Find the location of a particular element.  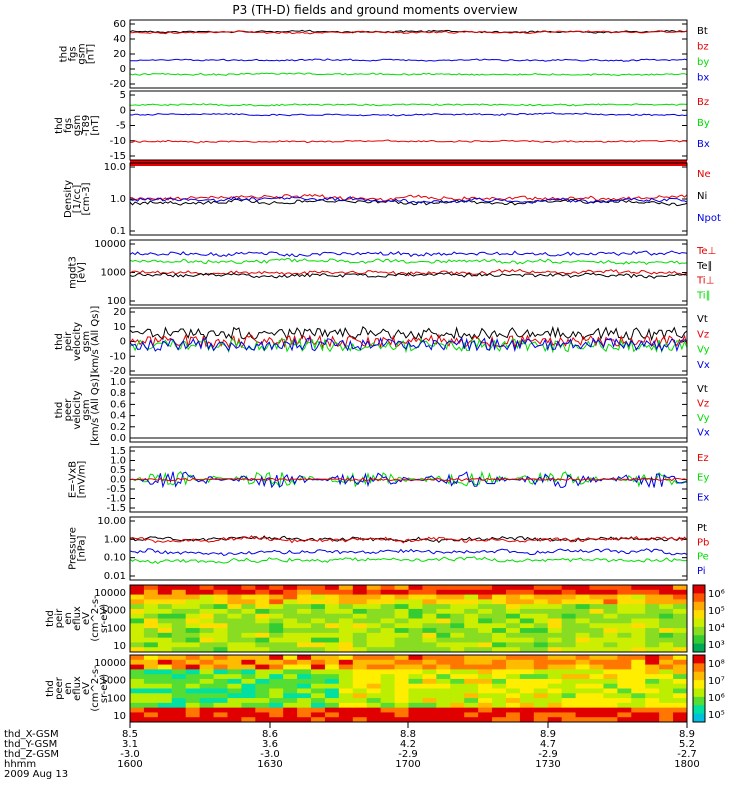

colorbar-tick: 10⁶ is located at coordinates (716, 698).